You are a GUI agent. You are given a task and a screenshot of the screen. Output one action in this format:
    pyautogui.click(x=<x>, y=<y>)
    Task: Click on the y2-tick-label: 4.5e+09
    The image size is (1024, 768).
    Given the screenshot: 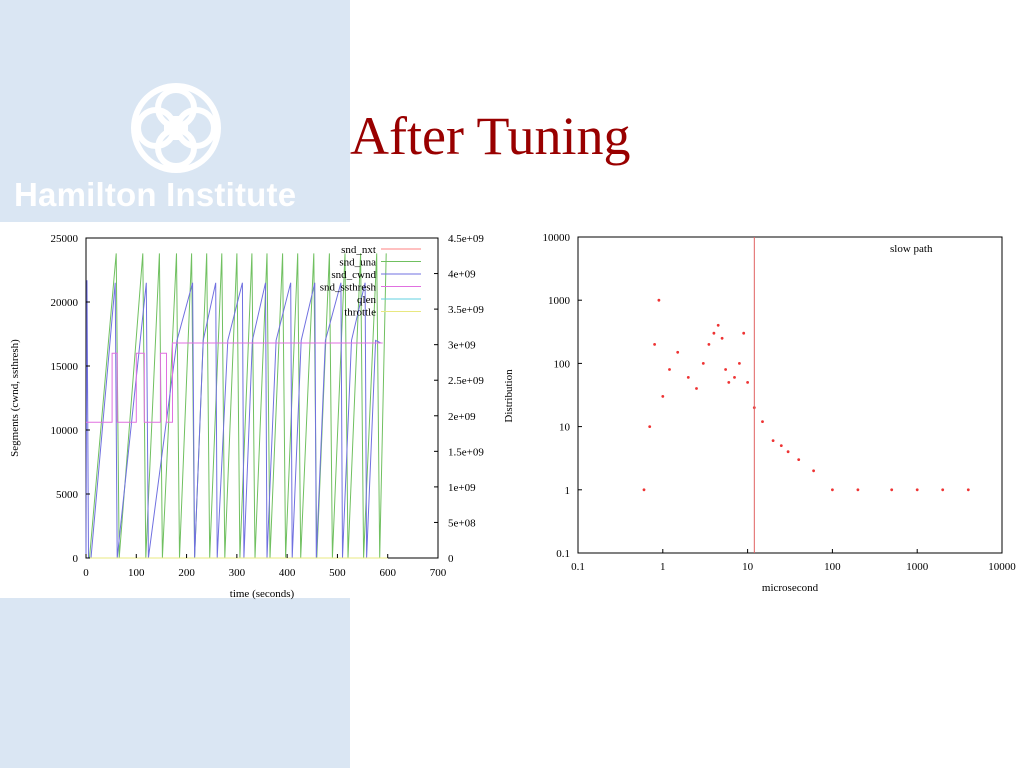 What is the action you would take?
    pyautogui.click(x=466, y=239)
    